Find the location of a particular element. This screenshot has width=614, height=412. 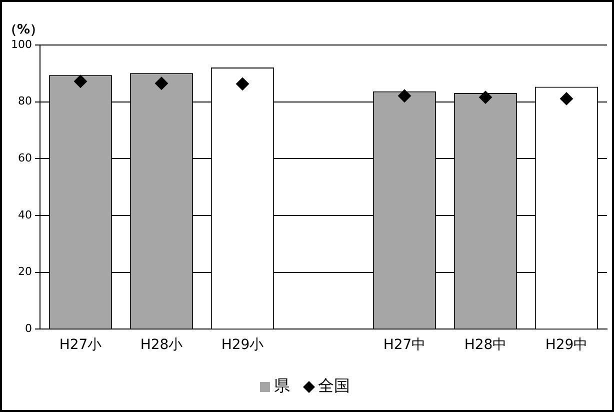

y-tick-label: 20 is located at coordinates (25, 271).